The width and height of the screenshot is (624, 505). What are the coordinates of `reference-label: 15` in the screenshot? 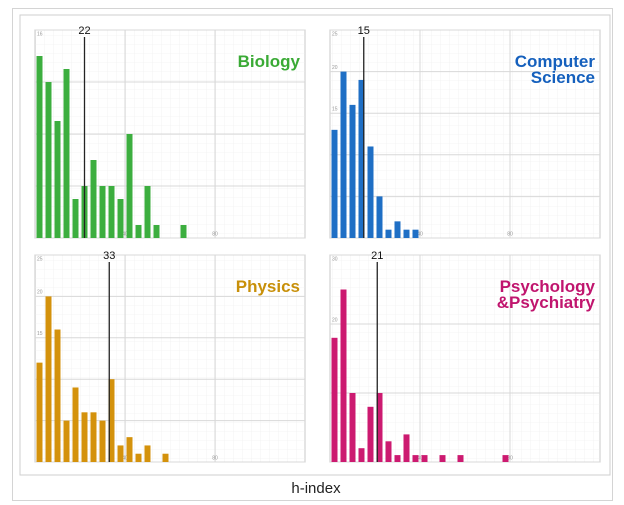 It's located at (364, 31).